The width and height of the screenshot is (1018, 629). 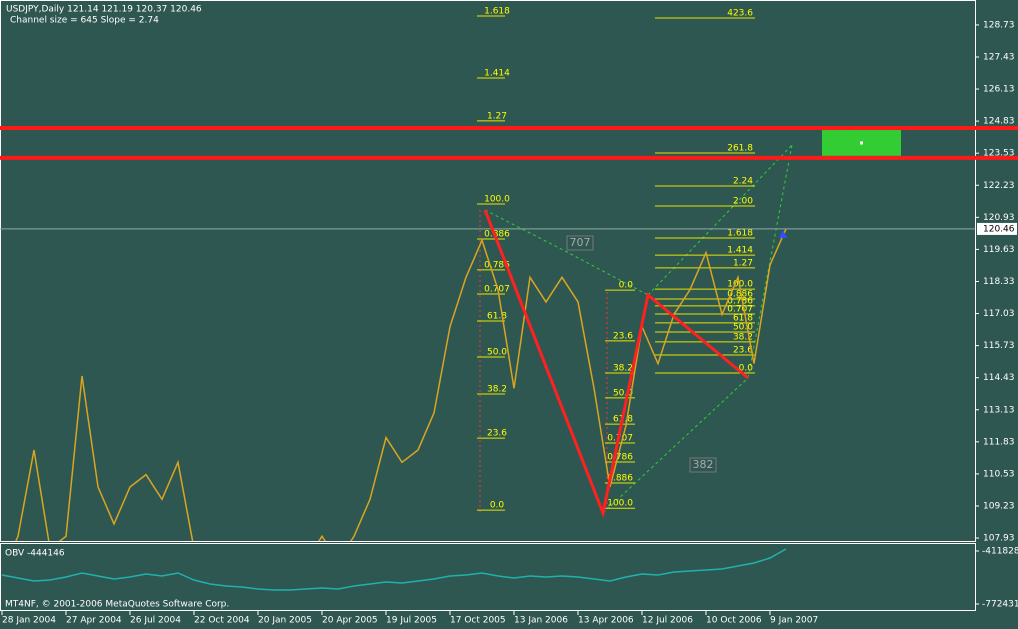 What do you see at coordinates (743, 182) in the screenshot?
I see `fib-label: 2.24` at bounding box center [743, 182].